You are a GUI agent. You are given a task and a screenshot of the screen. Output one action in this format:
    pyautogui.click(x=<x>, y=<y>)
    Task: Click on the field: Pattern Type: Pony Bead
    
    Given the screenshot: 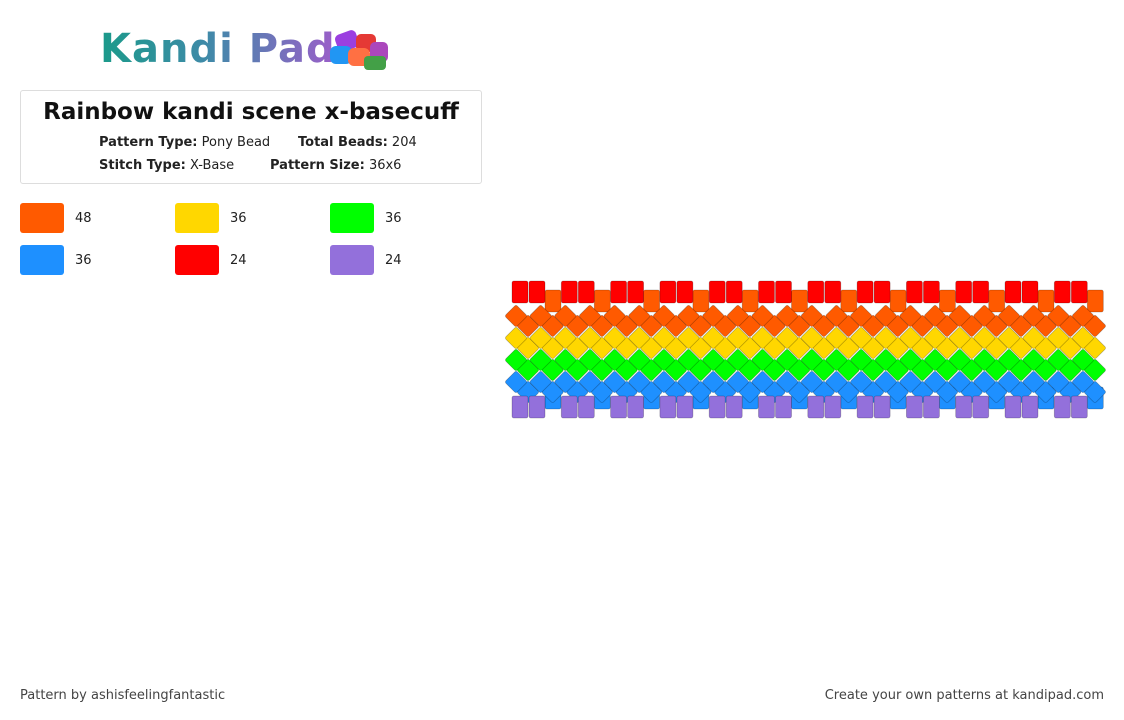 What is the action you would take?
    pyautogui.click(x=184, y=142)
    